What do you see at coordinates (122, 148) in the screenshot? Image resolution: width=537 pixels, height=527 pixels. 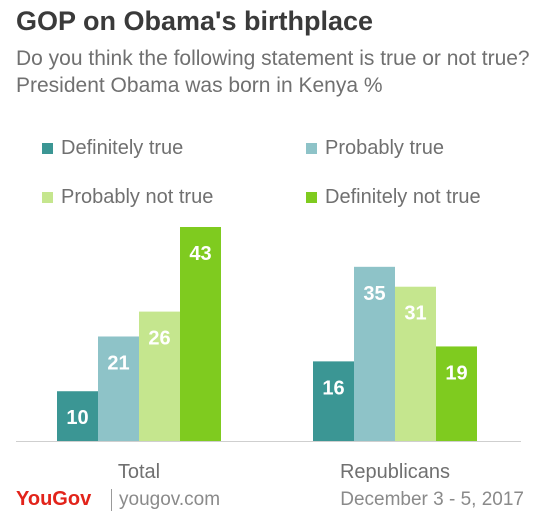 I see `legend-label-definitely-true: Definitely true` at bounding box center [122, 148].